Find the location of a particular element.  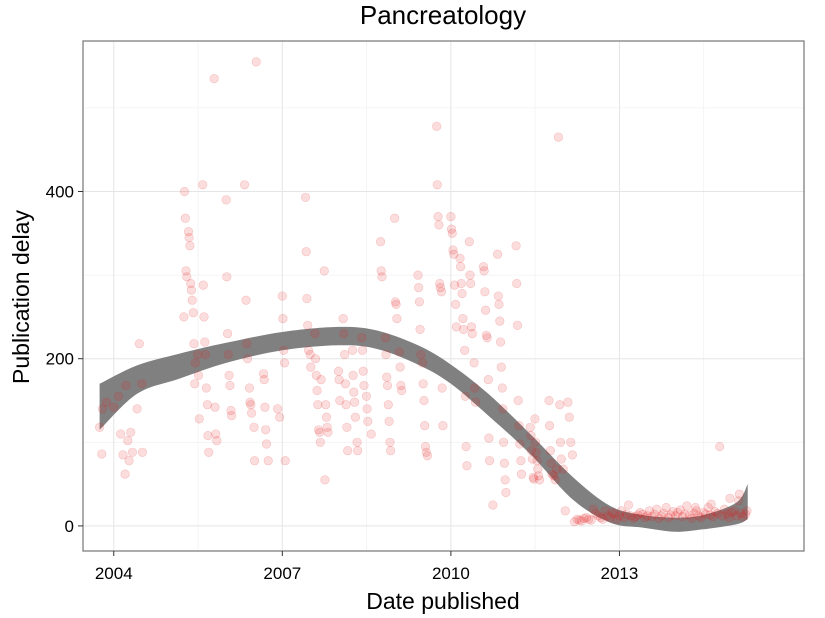

x-tick-label: 2010 is located at coordinates (451, 573).